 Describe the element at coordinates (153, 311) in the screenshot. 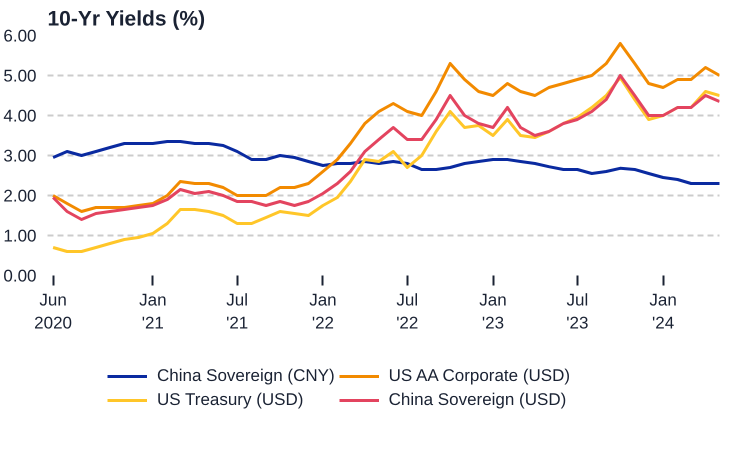

I see `x-tick-label: Jan '21` at that location.